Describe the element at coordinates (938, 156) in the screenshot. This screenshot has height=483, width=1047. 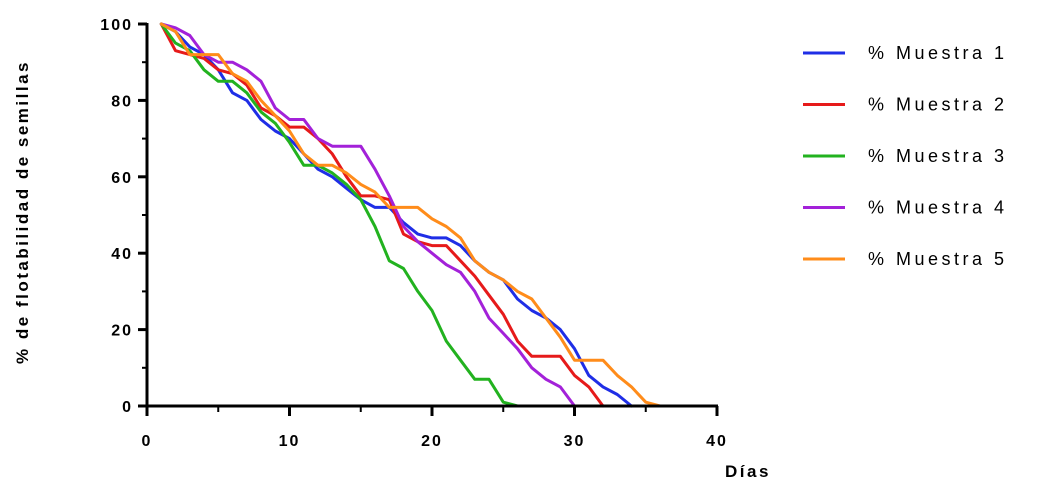
I see `legend-label-3: % Muestra 3` at that location.